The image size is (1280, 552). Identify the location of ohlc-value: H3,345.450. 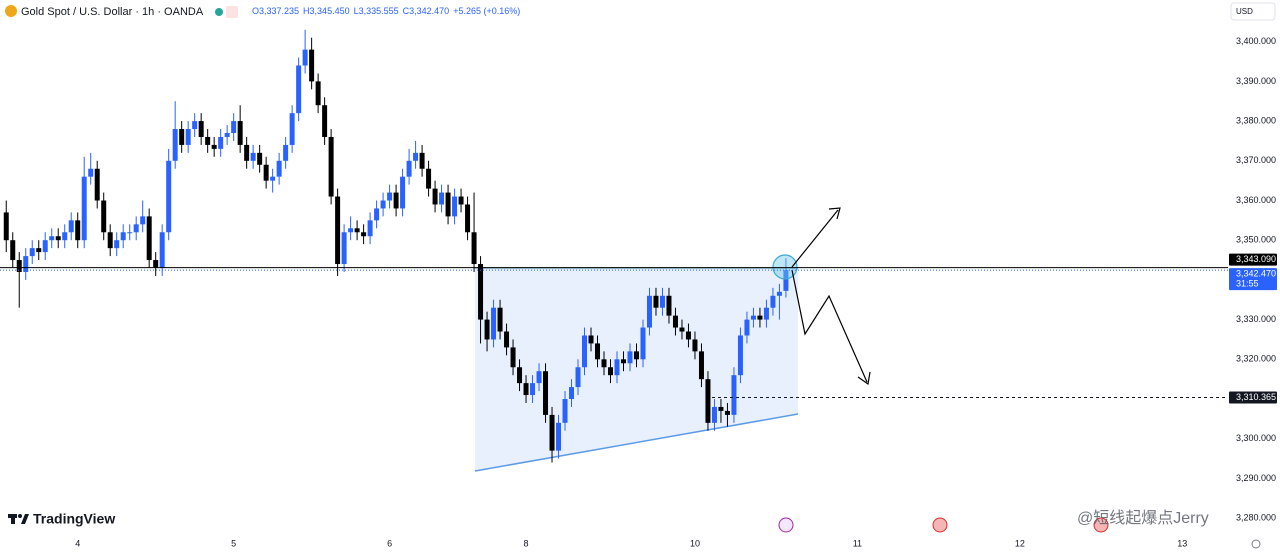
(326, 11).